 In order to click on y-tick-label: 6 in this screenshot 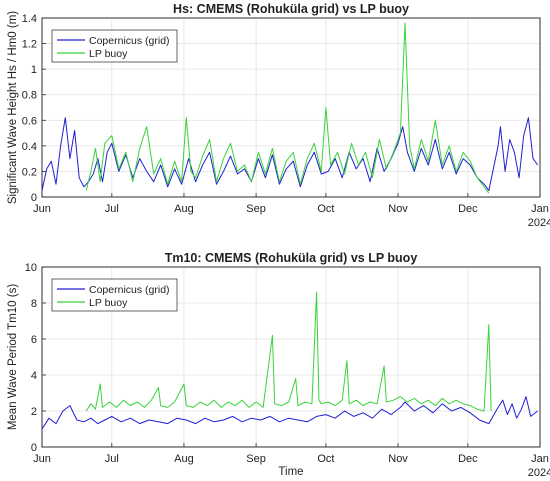, I will do `click(34, 340)`.